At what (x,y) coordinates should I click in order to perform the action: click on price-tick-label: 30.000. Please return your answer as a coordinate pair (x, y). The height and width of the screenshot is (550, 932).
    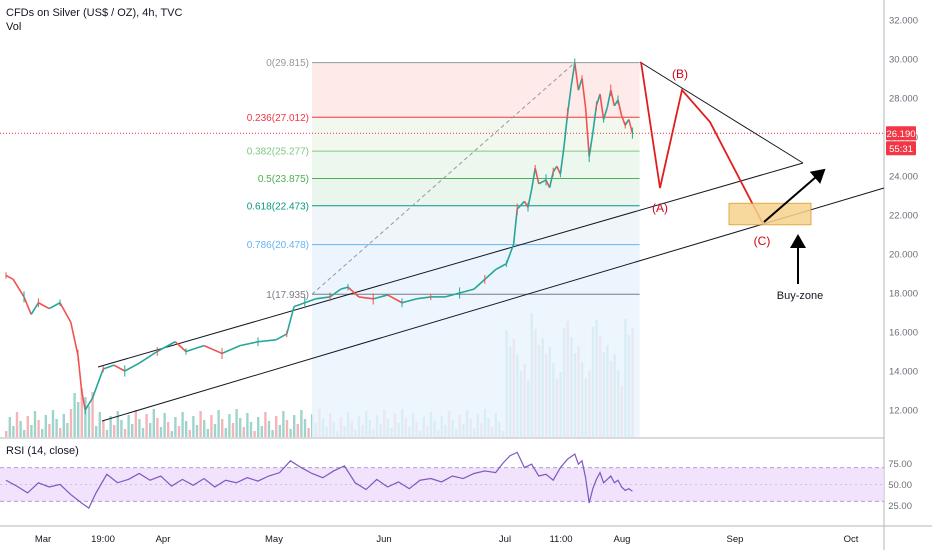
    Looking at the image, I should click on (903, 60).